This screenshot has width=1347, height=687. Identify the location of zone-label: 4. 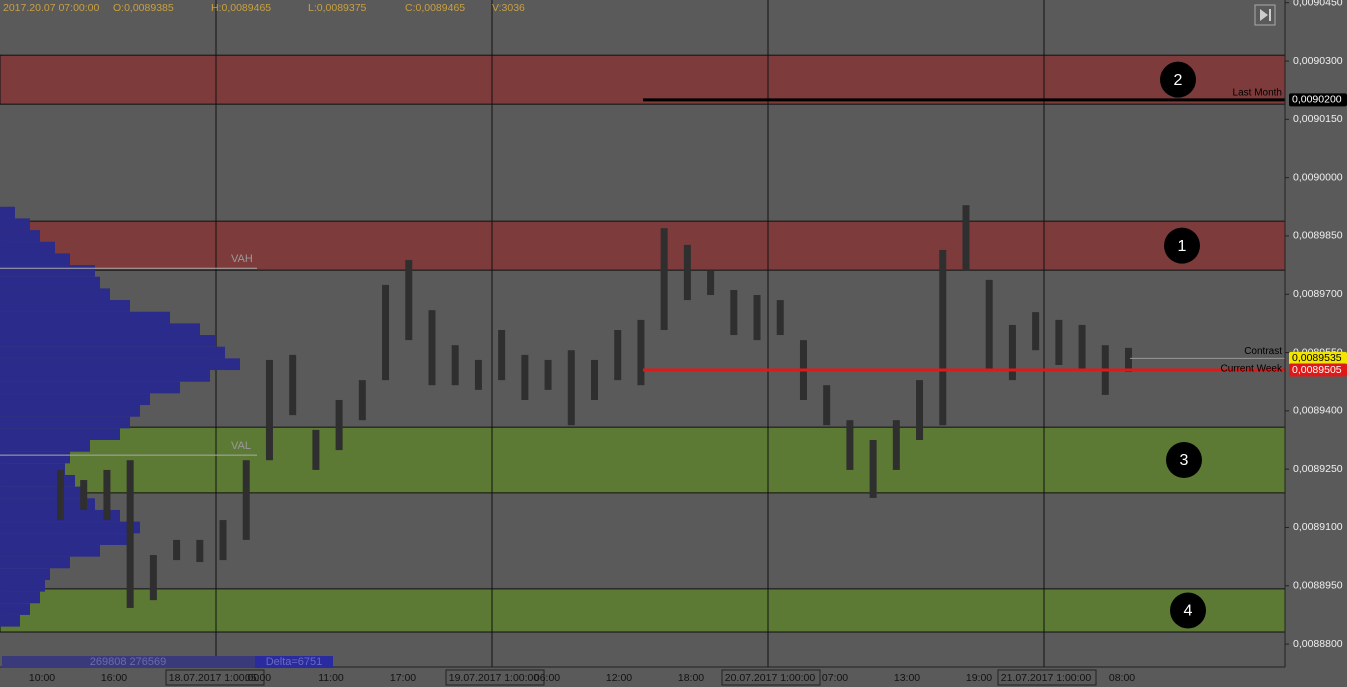
(1188, 611).